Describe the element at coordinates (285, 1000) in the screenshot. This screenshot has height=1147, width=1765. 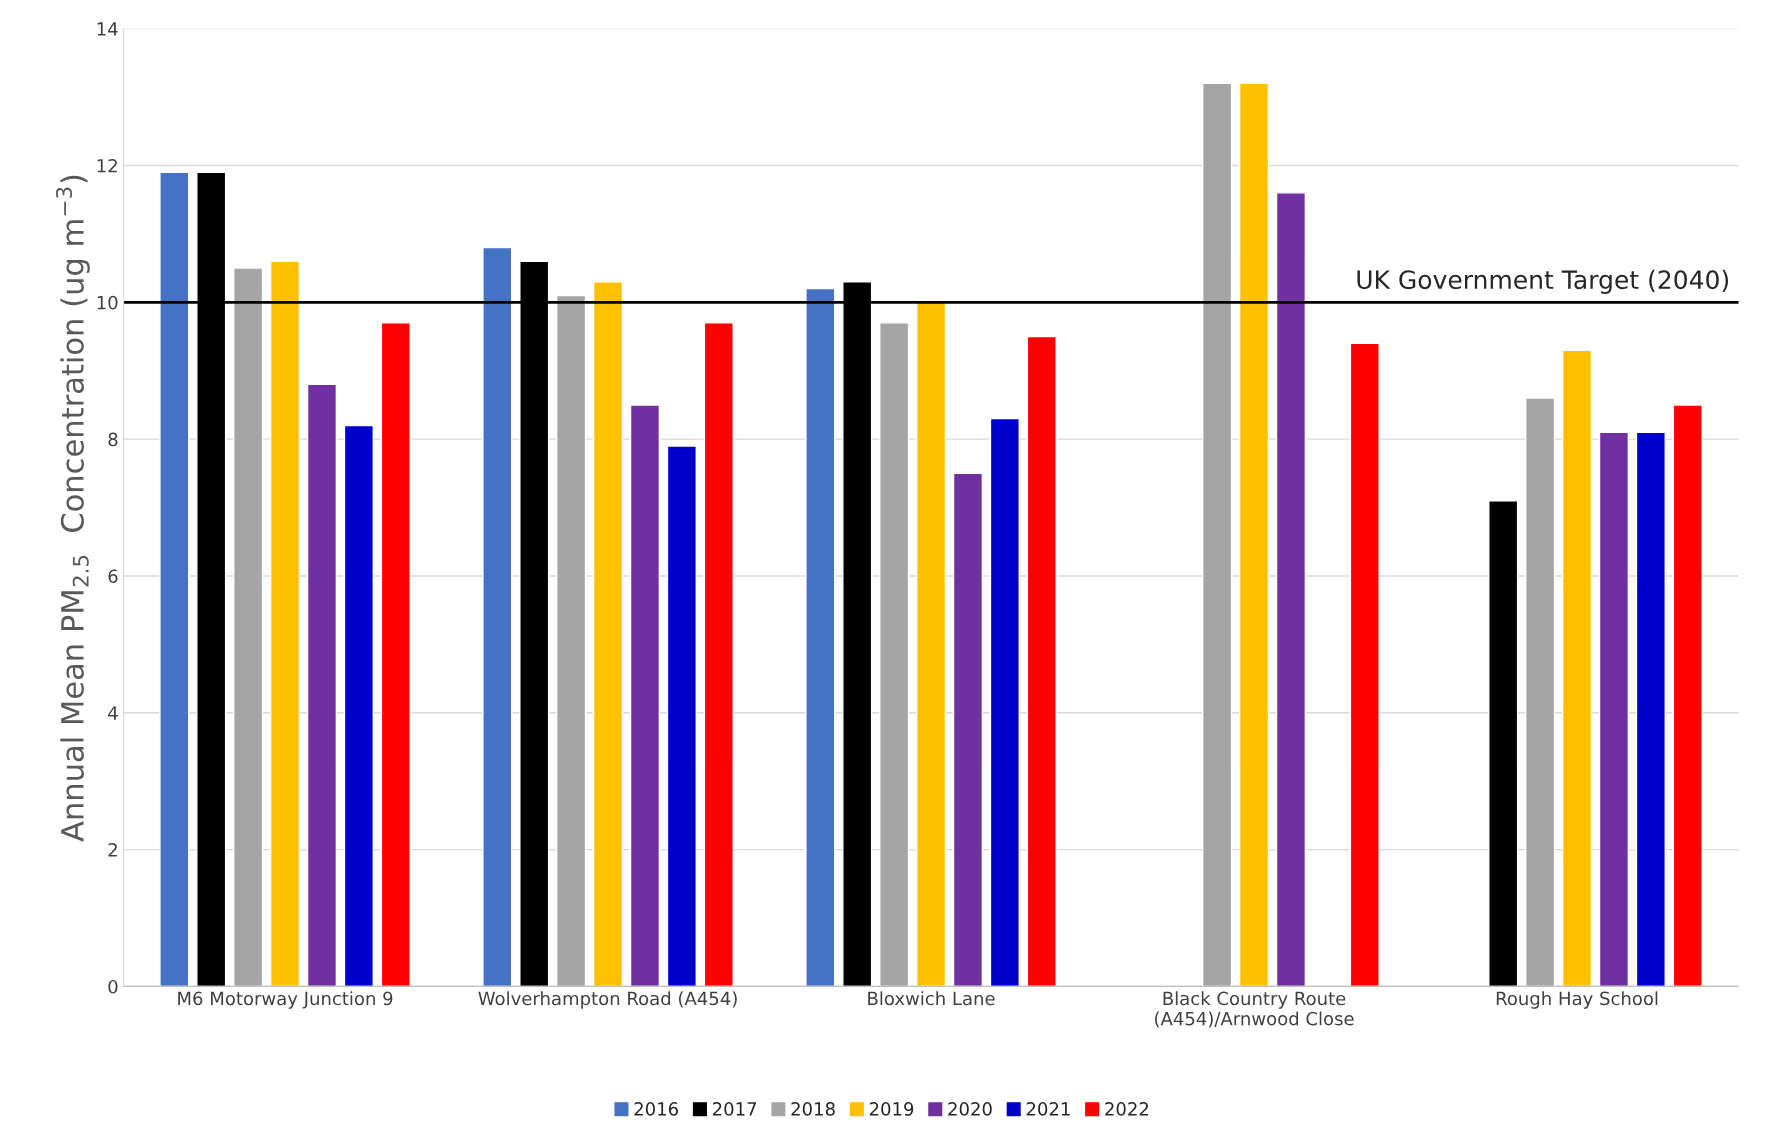
I see `x-tick-label: M6 Motorway Junction 9` at that location.